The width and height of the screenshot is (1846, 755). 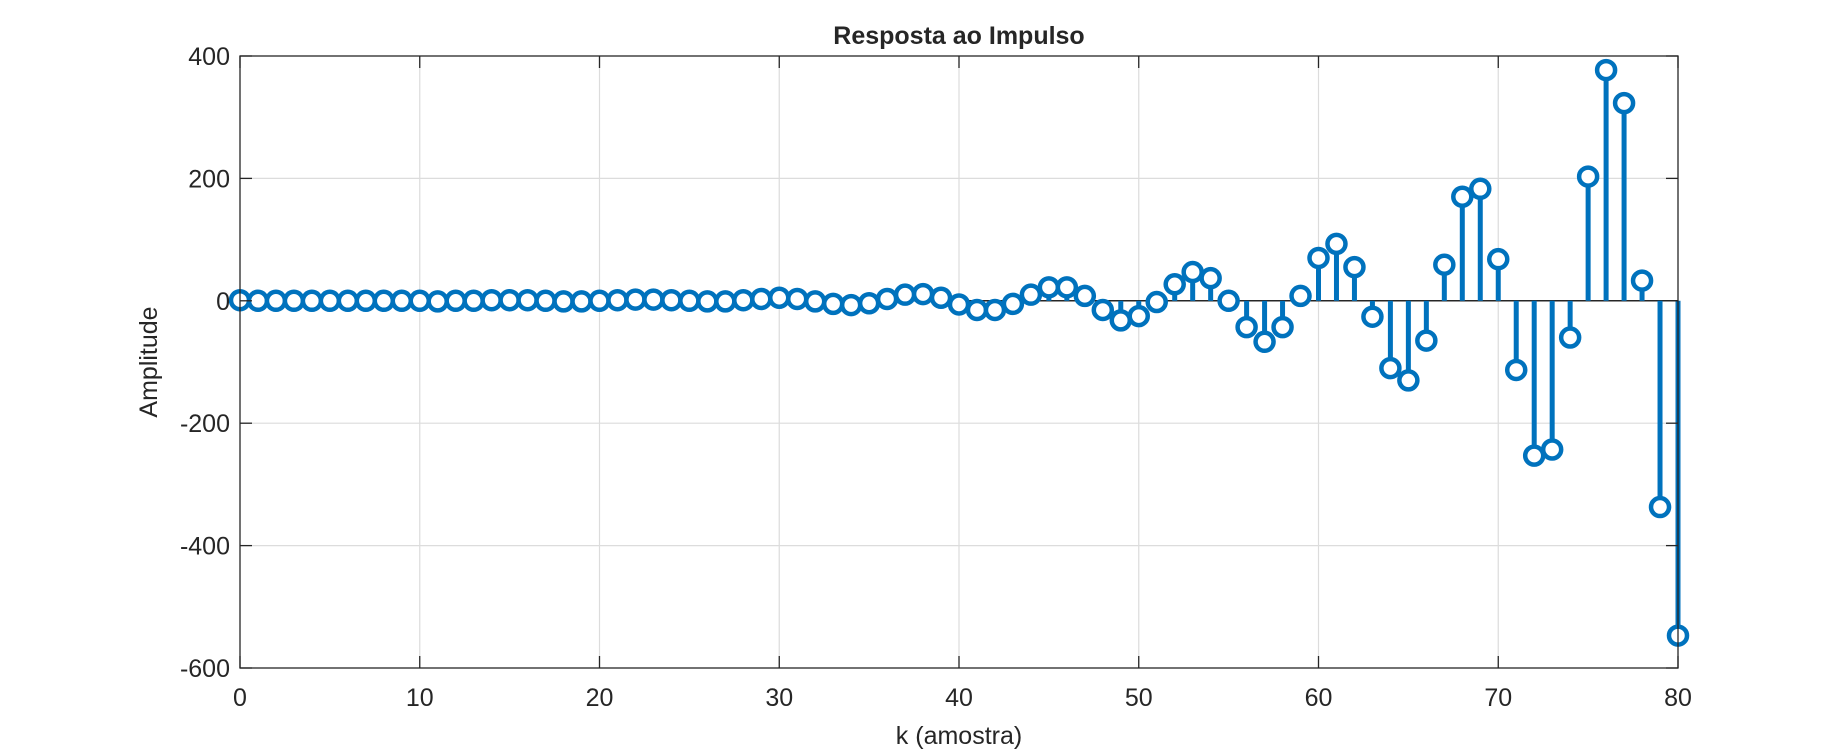 What do you see at coordinates (240, 698) in the screenshot?
I see `x-tick-label: 0` at bounding box center [240, 698].